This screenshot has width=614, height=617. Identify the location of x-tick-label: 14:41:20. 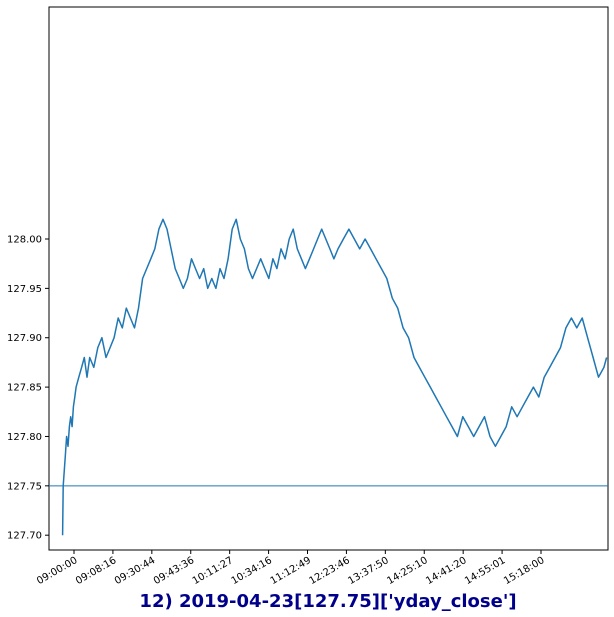
(446, 571).